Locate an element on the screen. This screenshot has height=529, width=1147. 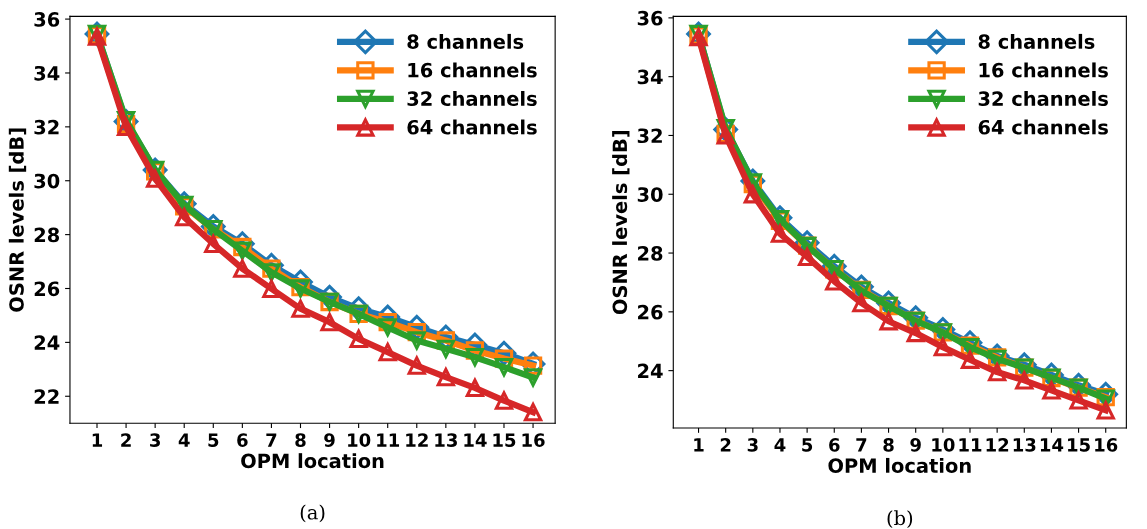
y-tick-label: 22 is located at coordinates (46, 396).